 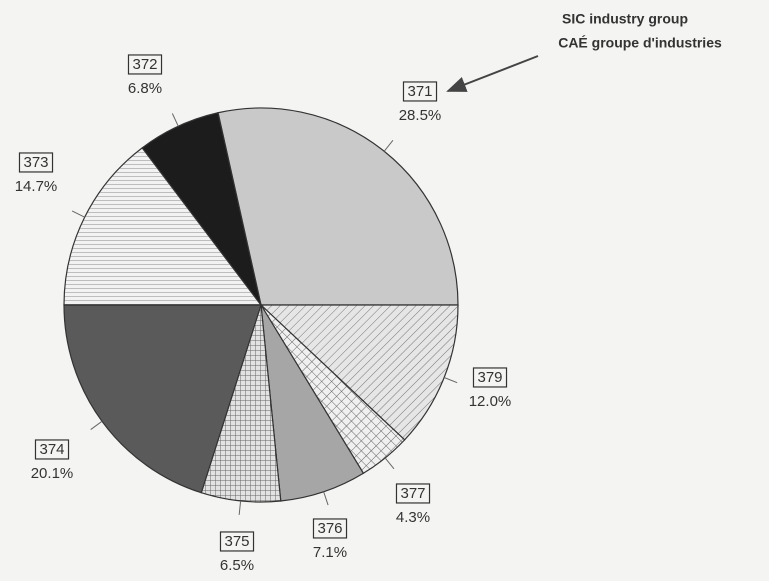 I want to click on slice-category: 375, so click(x=236, y=541).